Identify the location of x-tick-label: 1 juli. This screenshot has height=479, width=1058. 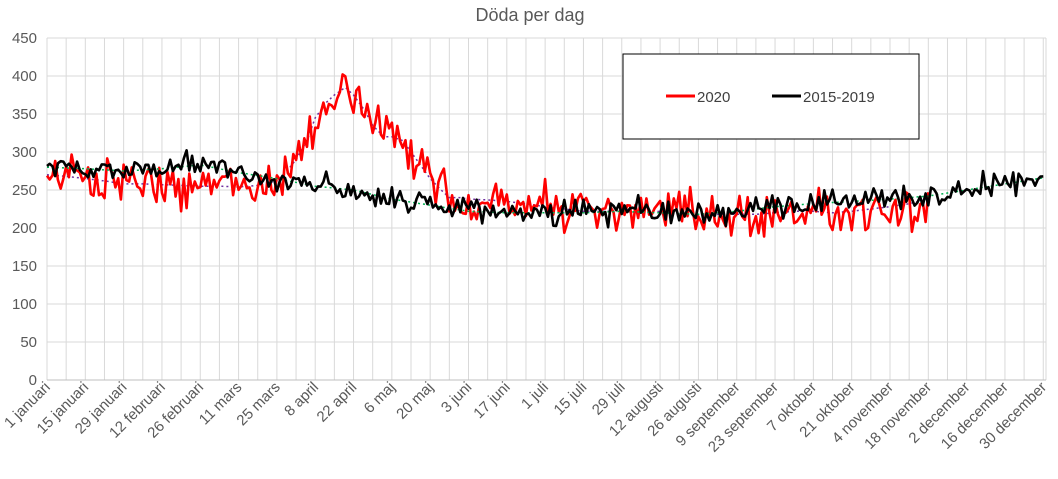
(535, 396).